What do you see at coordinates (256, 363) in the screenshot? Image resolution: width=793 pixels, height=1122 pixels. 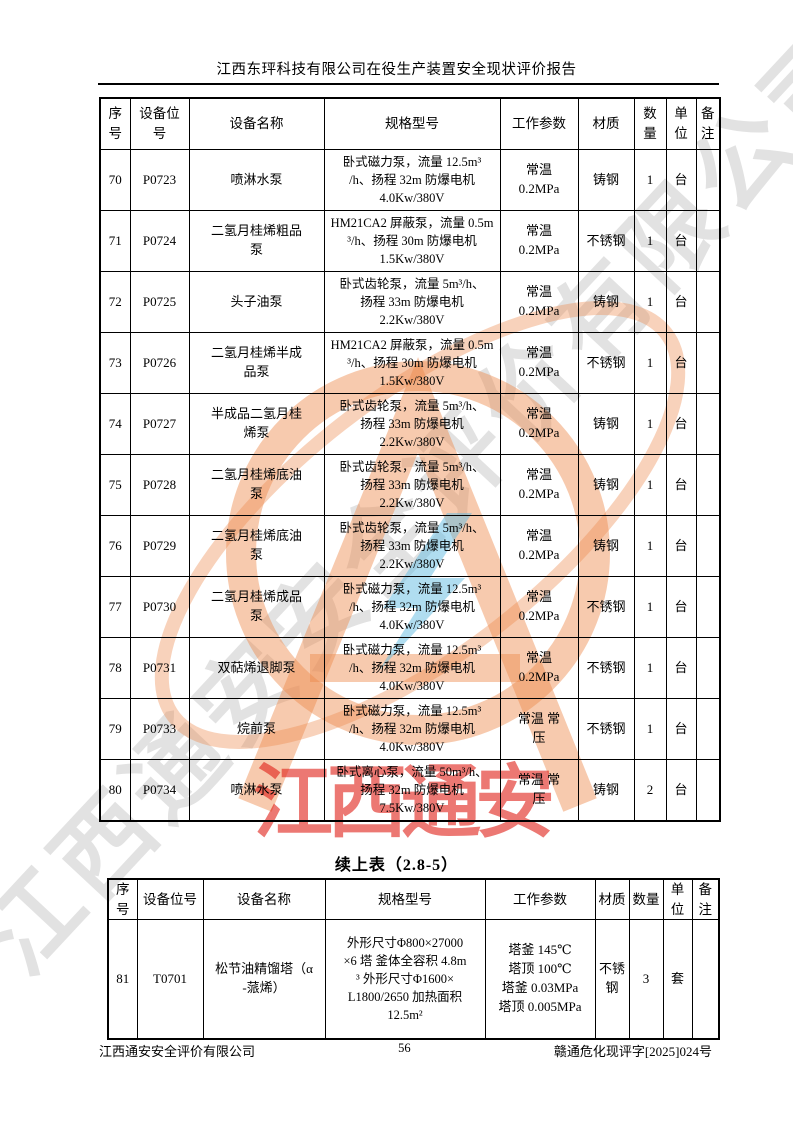 I see `cell-name: 二氢月桂烯半成 品泵` at bounding box center [256, 363].